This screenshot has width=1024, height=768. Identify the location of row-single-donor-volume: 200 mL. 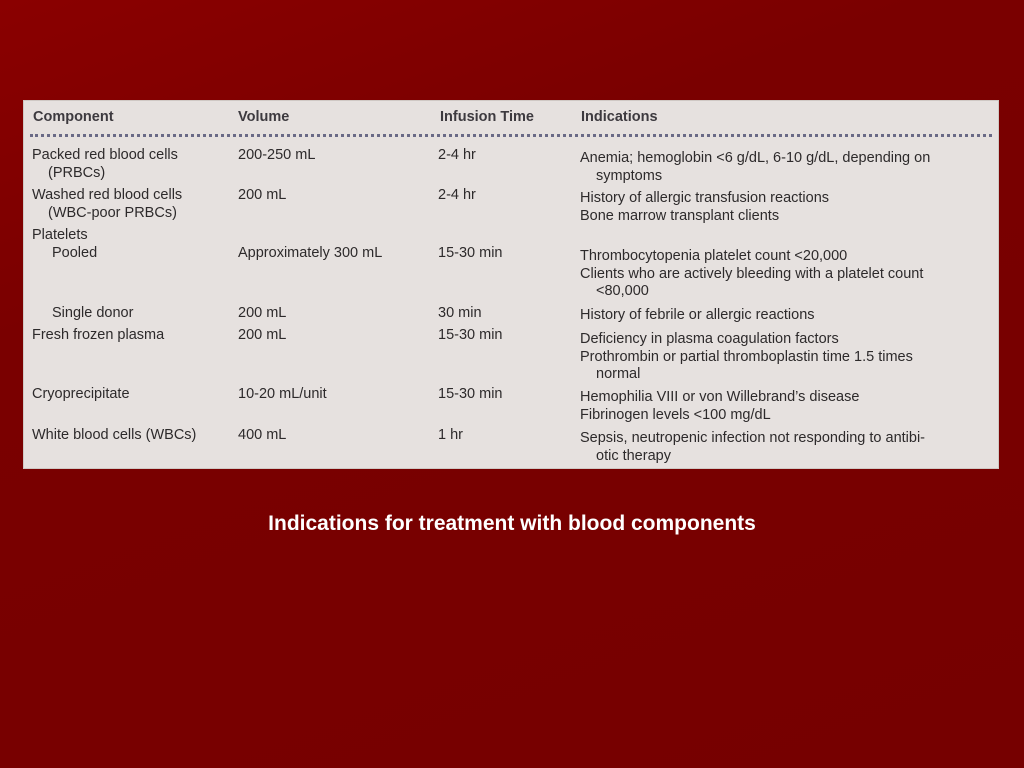
(262, 313).